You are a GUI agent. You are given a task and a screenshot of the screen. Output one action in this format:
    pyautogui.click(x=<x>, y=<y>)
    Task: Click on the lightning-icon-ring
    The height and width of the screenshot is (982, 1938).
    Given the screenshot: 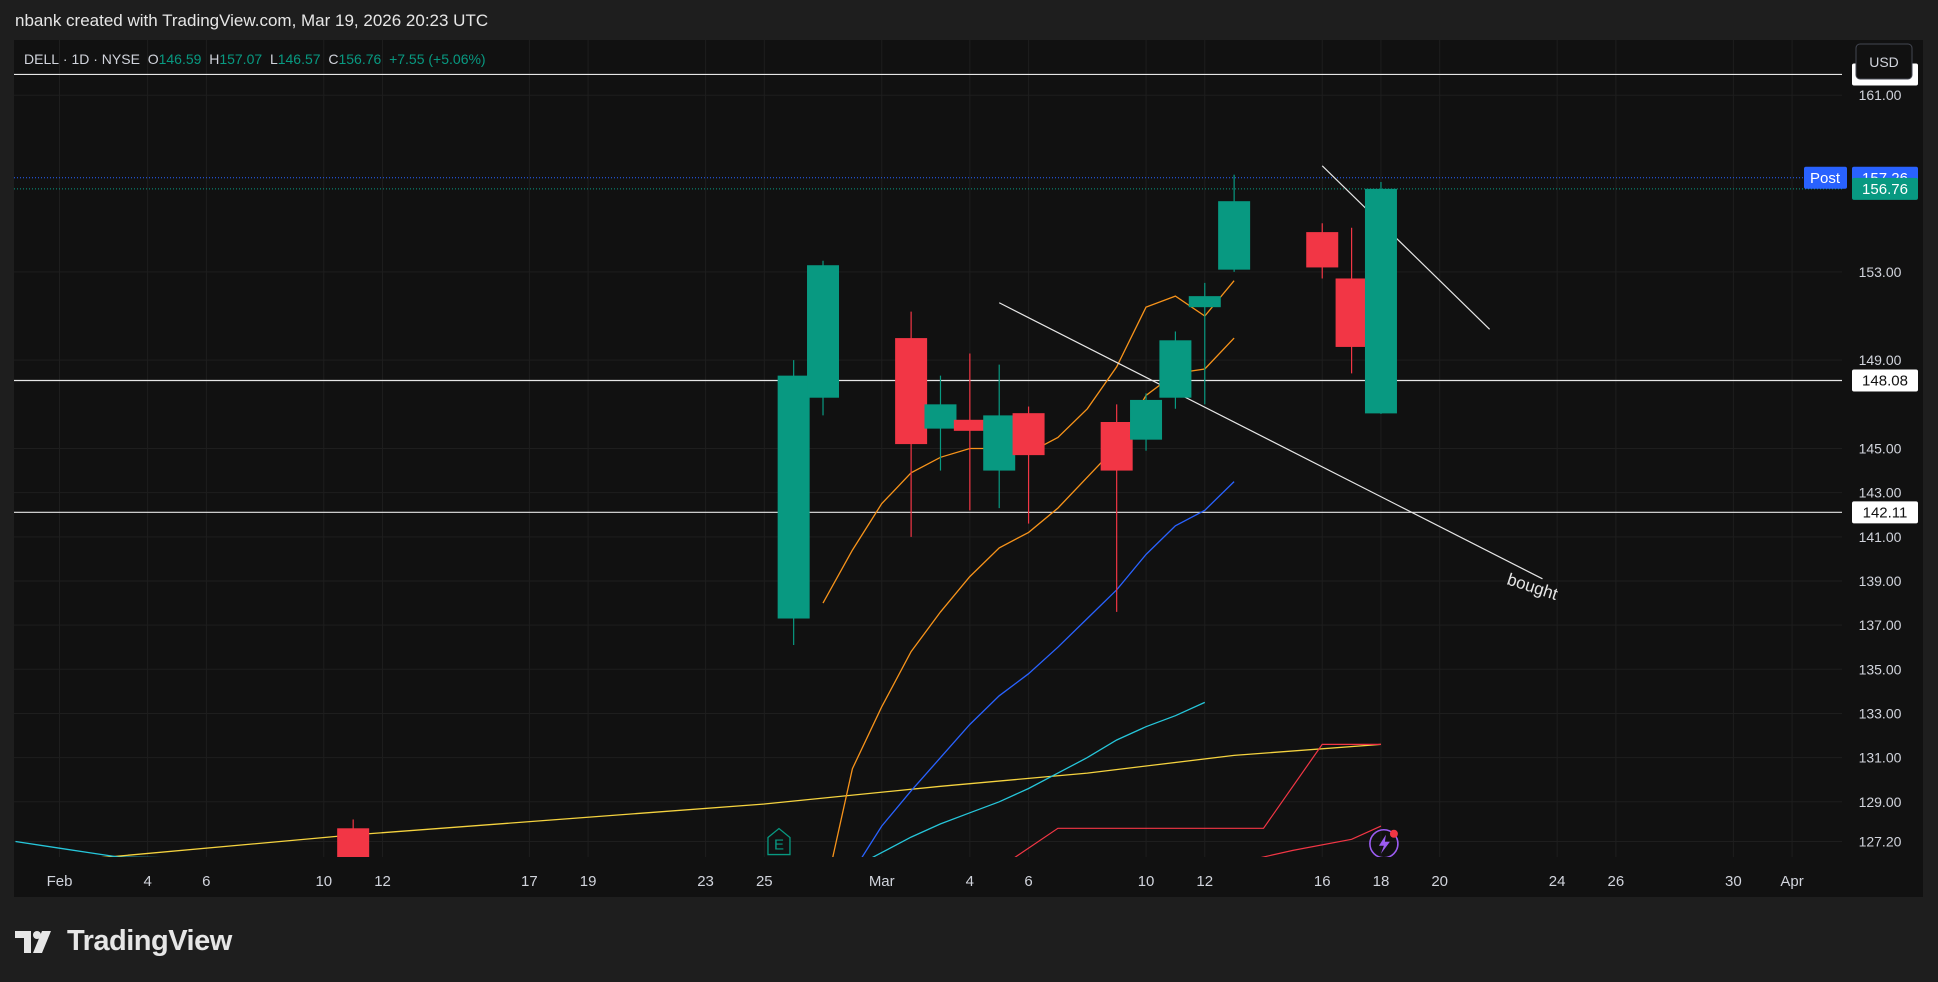 What is the action you would take?
    pyautogui.click(x=1384, y=842)
    